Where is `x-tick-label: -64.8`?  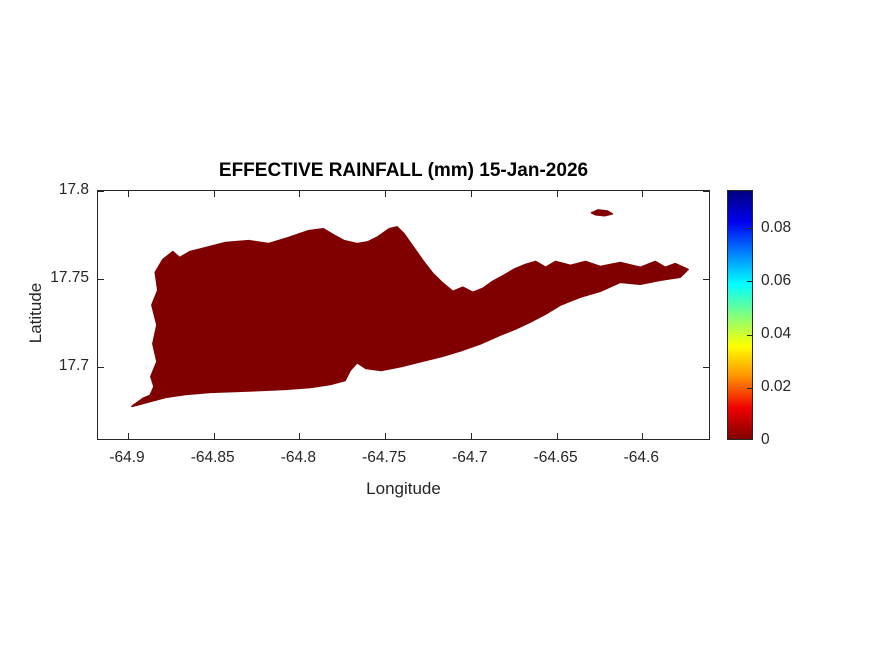 x-tick-label: -64.8 is located at coordinates (298, 457).